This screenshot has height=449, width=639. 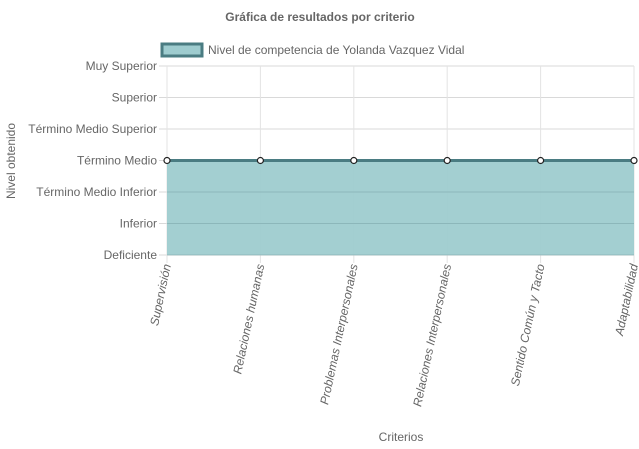 I want to click on y-axis-title: Nivel obtenido, so click(x=11, y=161).